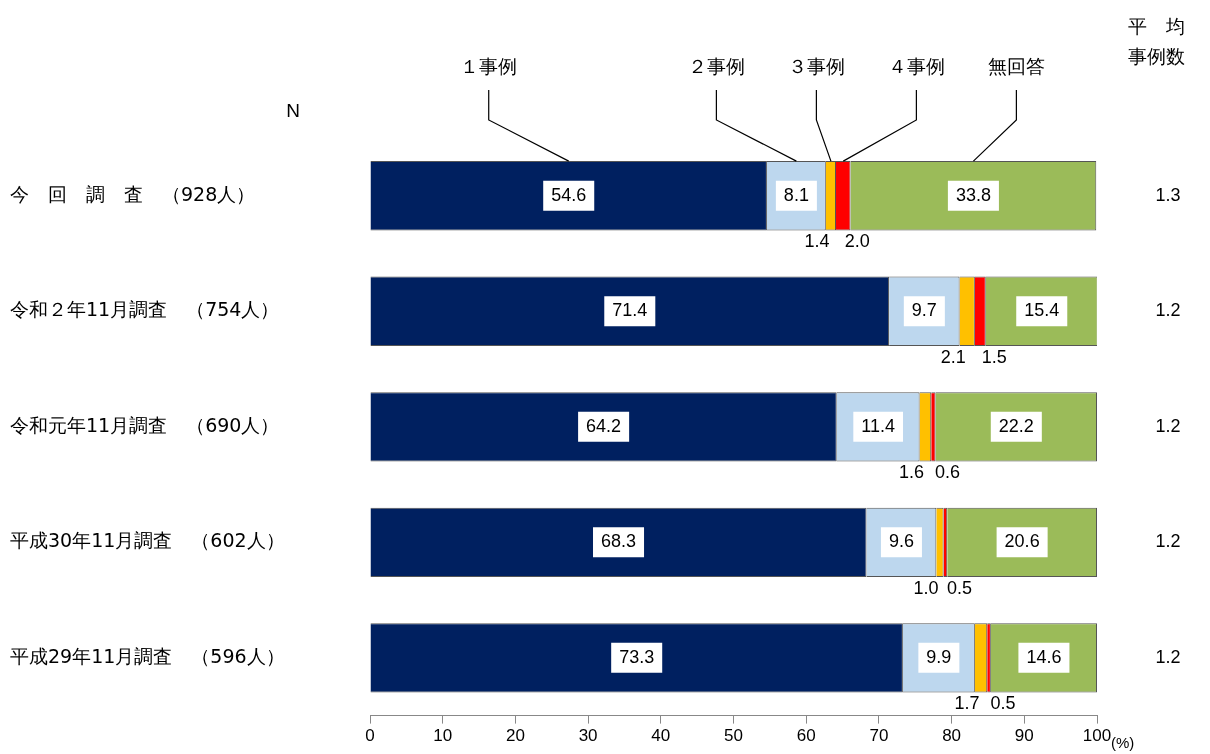  What do you see at coordinates (879, 736) in the screenshot?
I see `x-tick-label: 70` at bounding box center [879, 736].